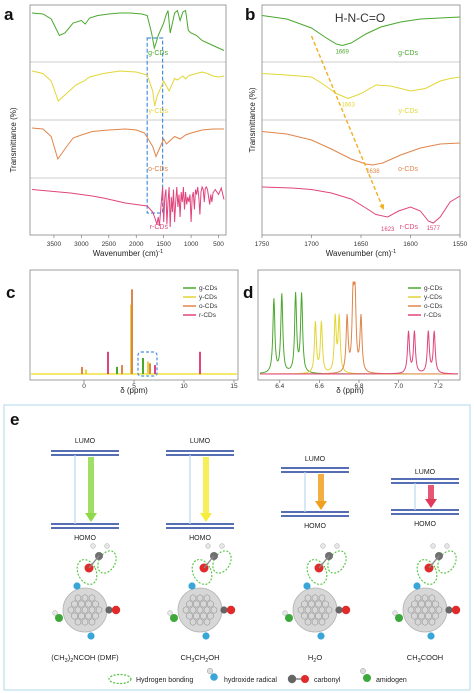 The height and width of the screenshot is (693, 474). Describe the element at coordinates (127, 144) in the screenshot. I see `a-series-o-CDs` at that location.